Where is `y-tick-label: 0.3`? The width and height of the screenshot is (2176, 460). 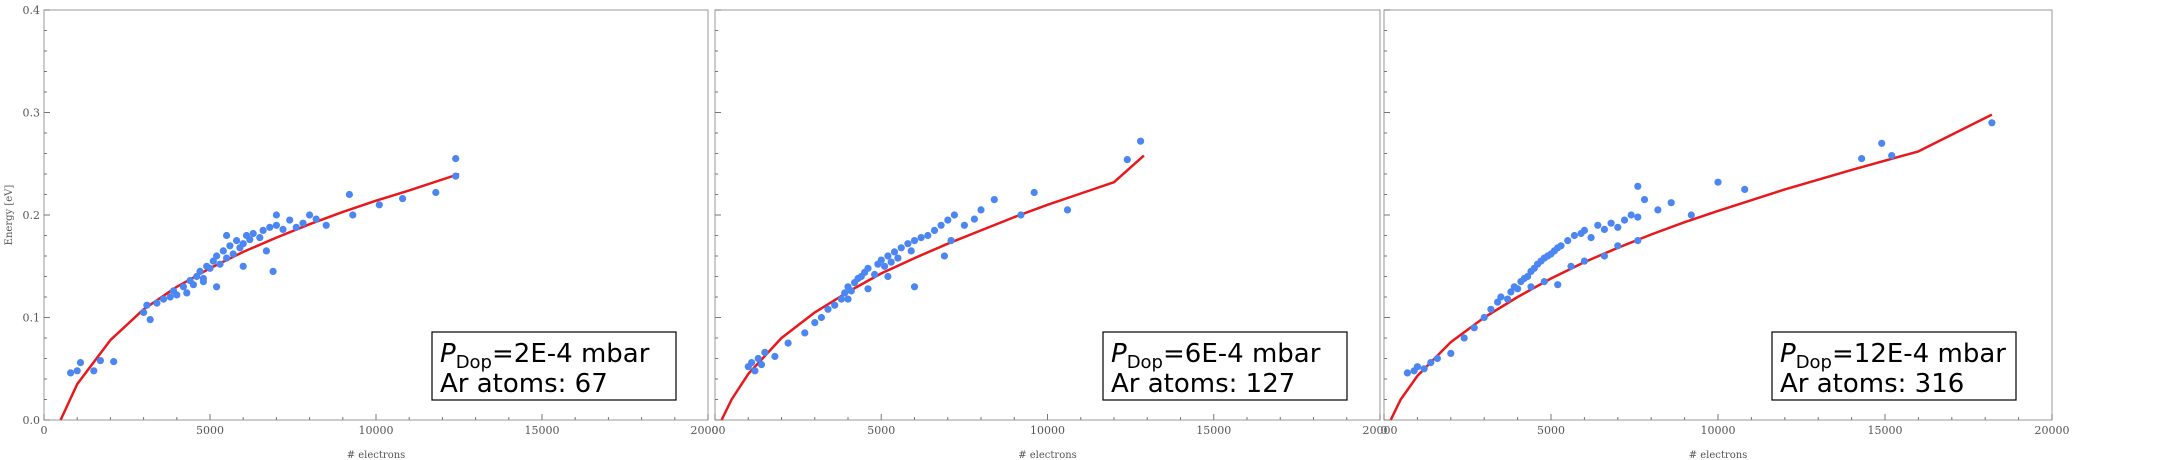
y-tick-label: 0.3 is located at coordinates (32, 113).